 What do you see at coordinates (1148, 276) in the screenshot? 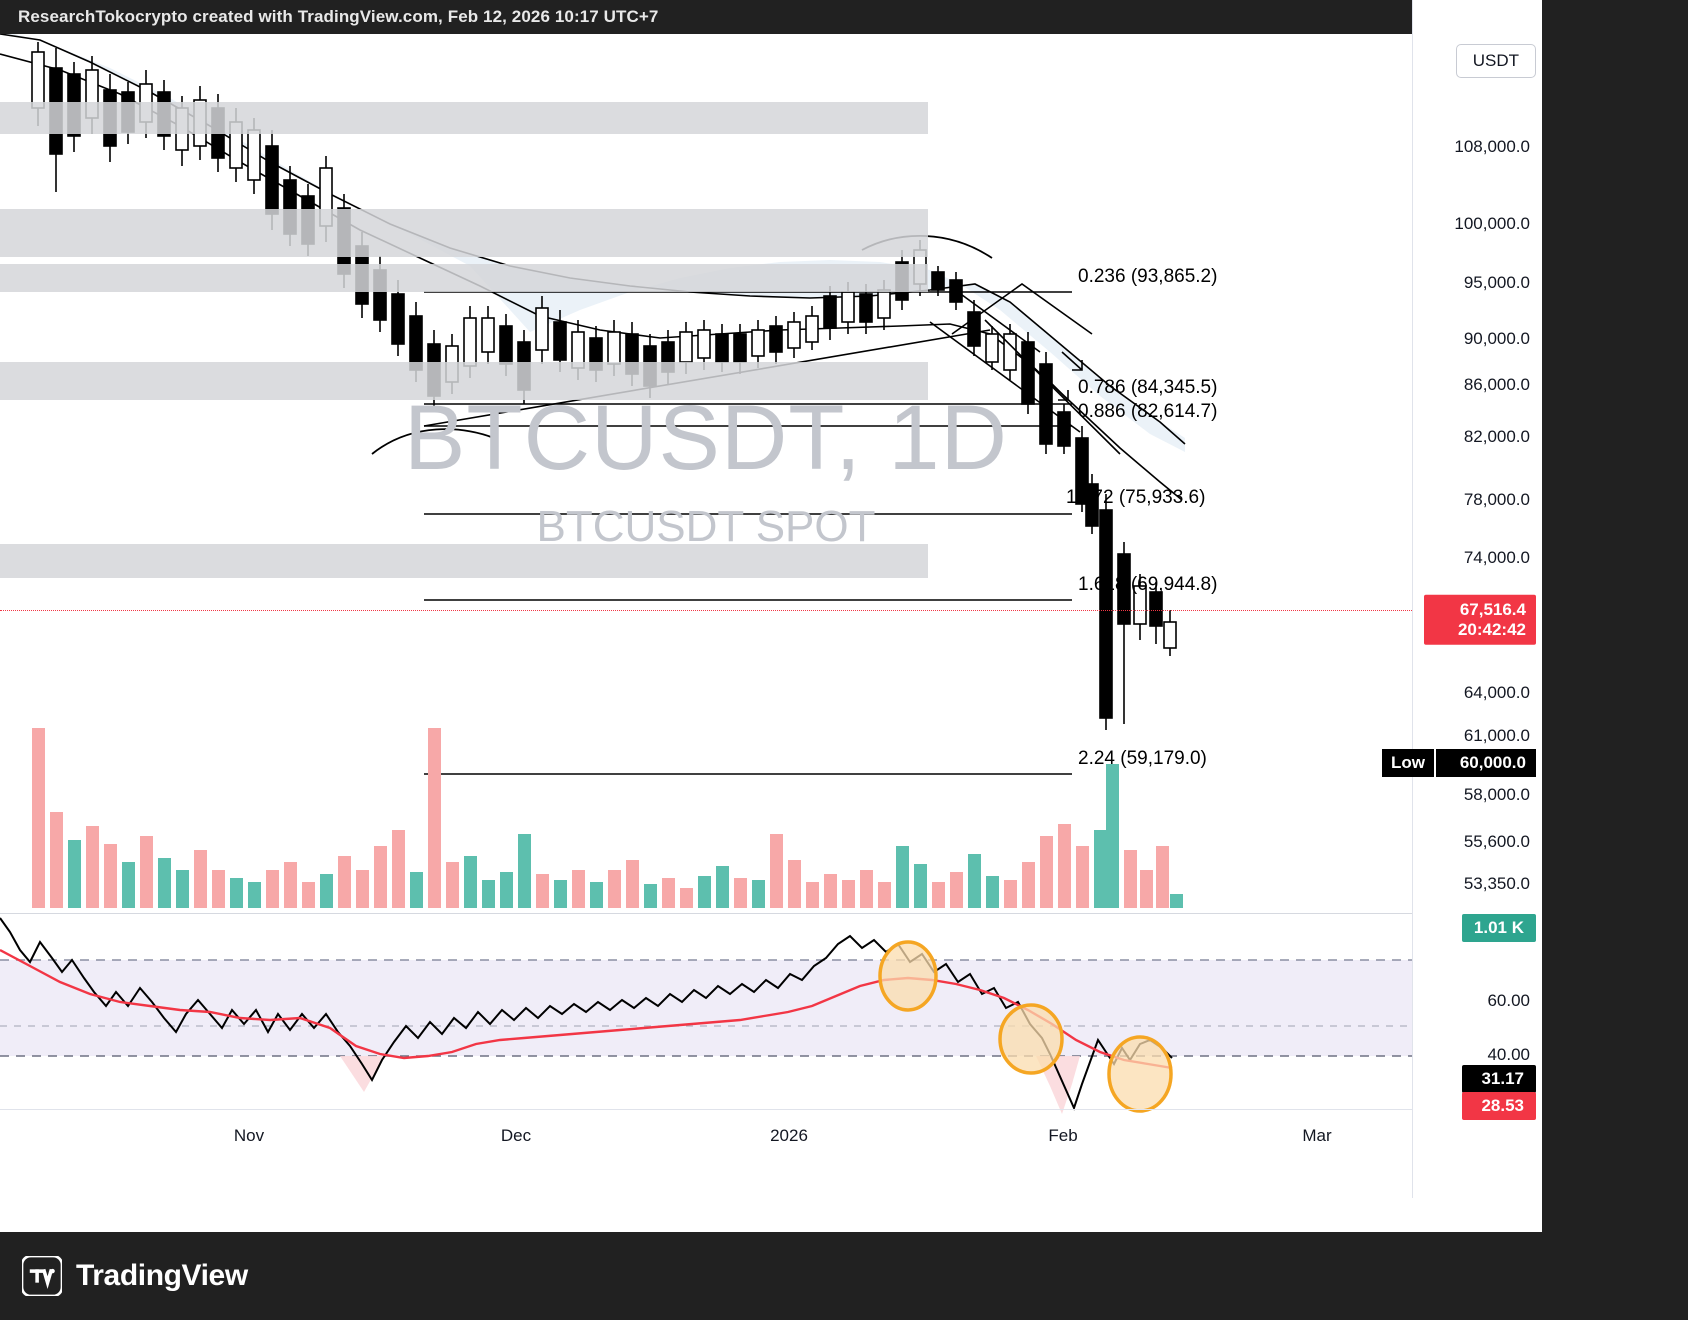
I see `fib-label-0236: 0.236 (93,865.2)` at bounding box center [1148, 276].